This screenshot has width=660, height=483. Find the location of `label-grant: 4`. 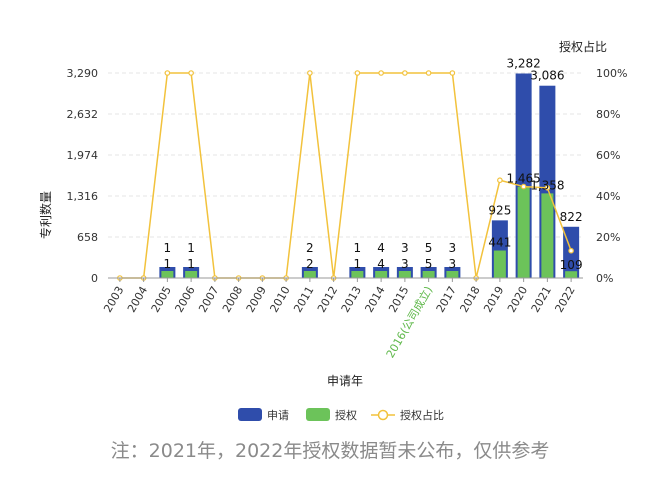

label-grant: 4 is located at coordinates (381, 264).